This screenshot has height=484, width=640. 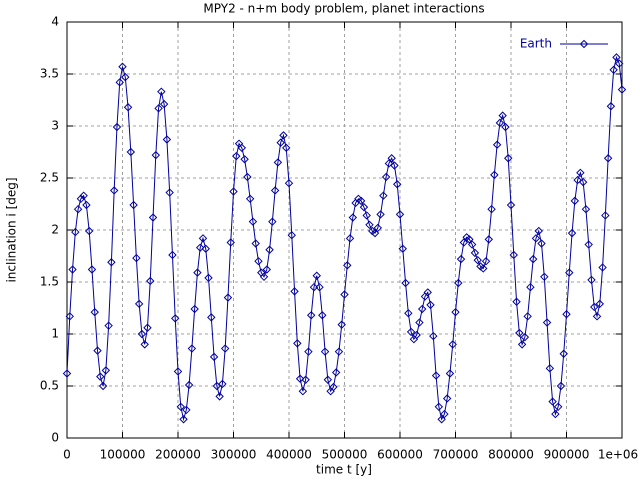 I want to click on x-tick-label: 200000, so click(x=178, y=455).